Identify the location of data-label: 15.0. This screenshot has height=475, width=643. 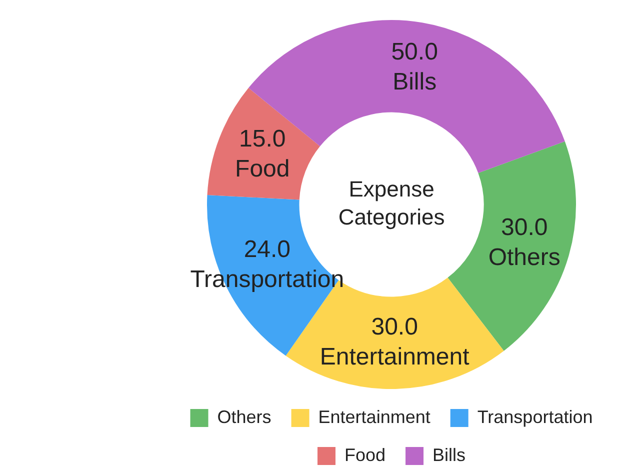
(262, 138).